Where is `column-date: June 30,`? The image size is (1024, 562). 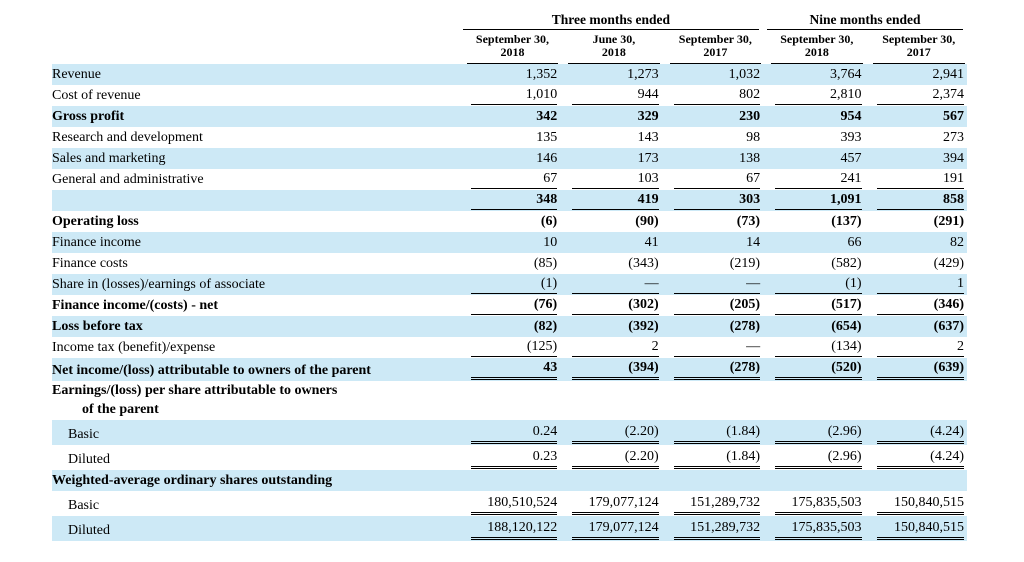
column-date: June 30, is located at coordinates (614, 39).